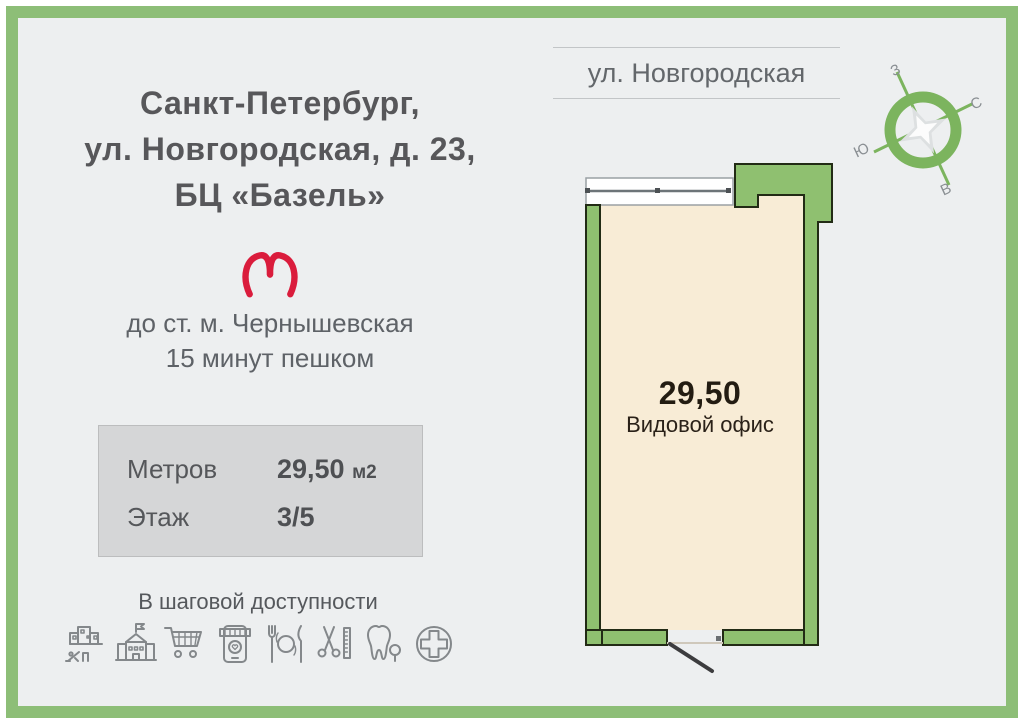  What do you see at coordinates (696, 73) in the screenshot?
I see `street-label: ул. Новгородская` at bounding box center [696, 73].